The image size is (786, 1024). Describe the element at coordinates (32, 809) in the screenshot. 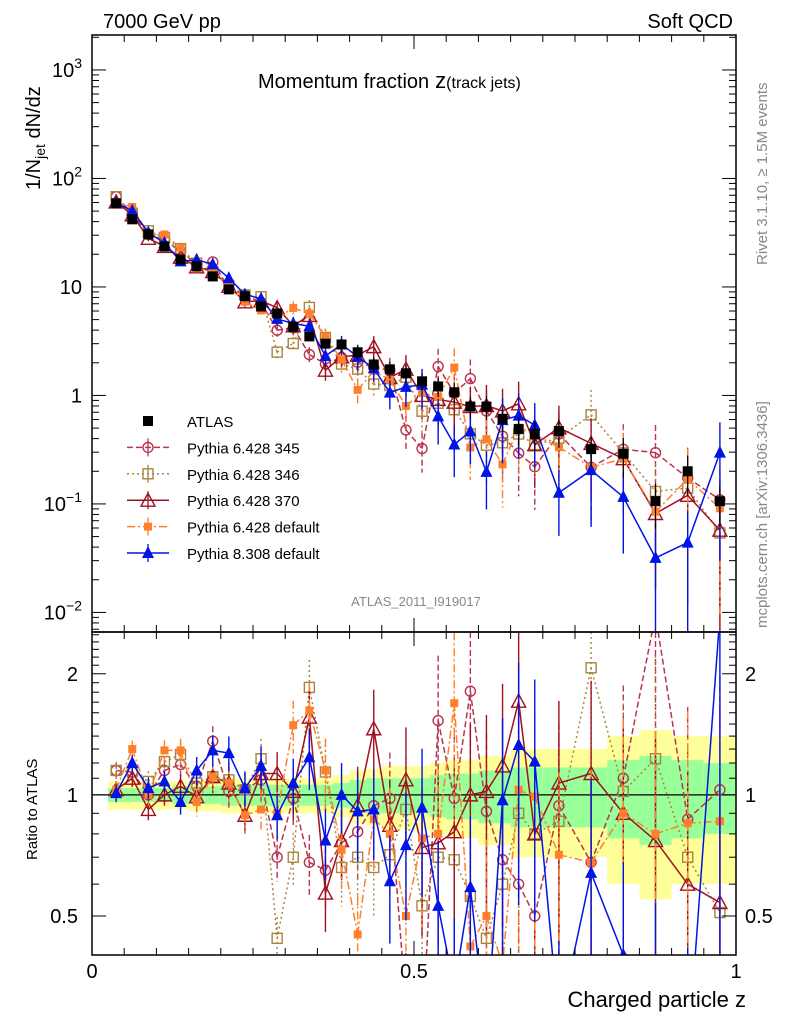

I see `y-axis-label-ratio: Ratio to ATLAS` at that location.